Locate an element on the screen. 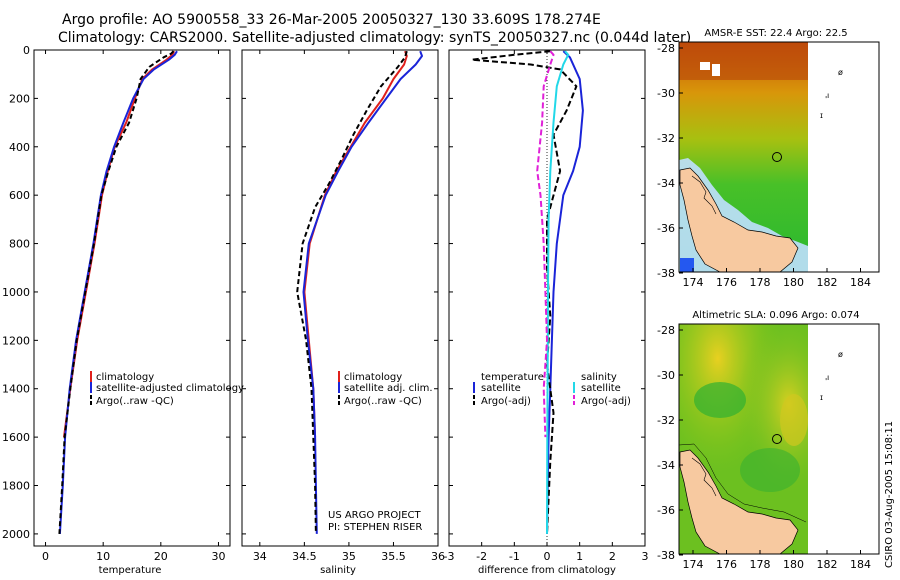 The width and height of the screenshot is (900, 580). legend-label-satellite: satellite adj. clim. is located at coordinates (388, 388).